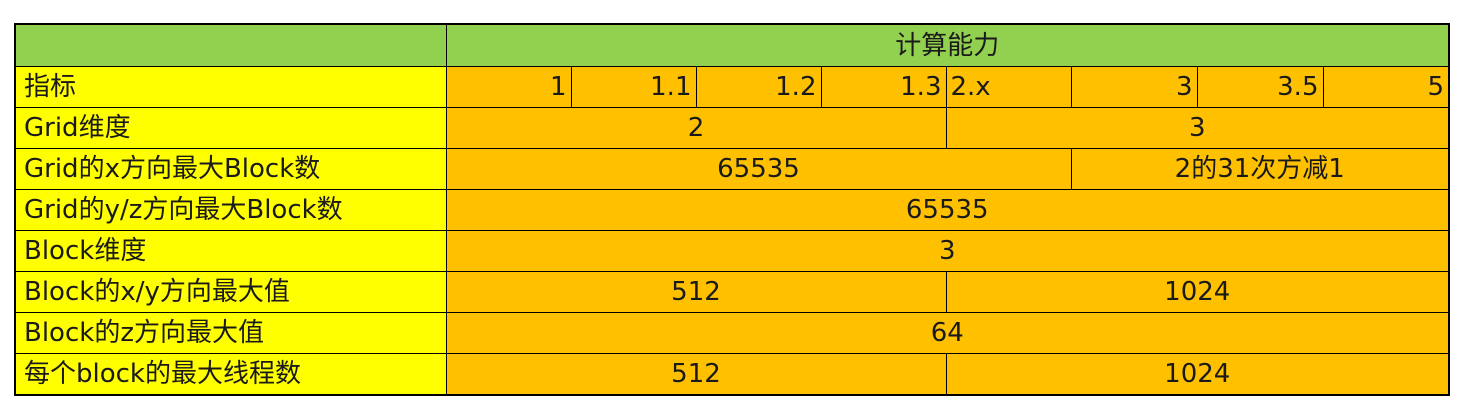 The height and width of the screenshot is (420, 1464). What do you see at coordinates (230, 374) in the screenshot?
I see `row-label: 每个block的最大线程数` at bounding box center [230, 374].